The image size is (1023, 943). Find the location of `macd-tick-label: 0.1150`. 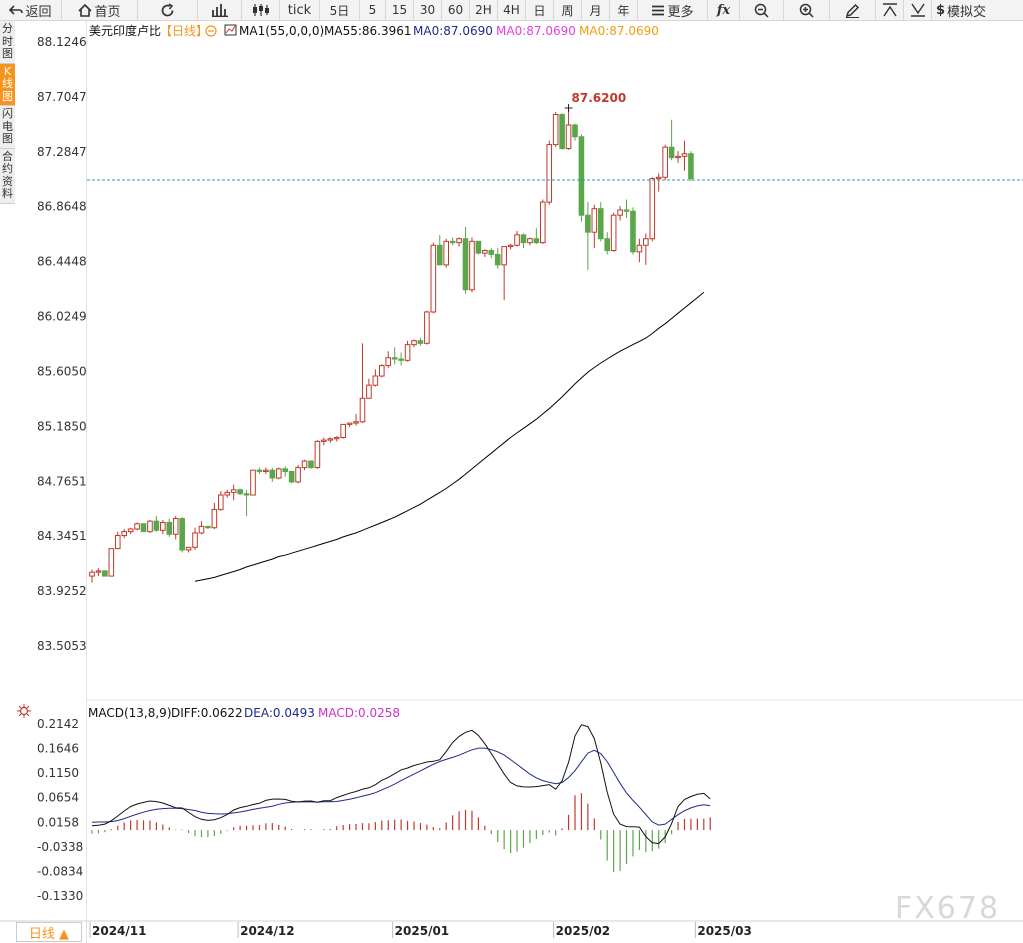

macd-tick-label: 0.1150 is located at coordinates (58, 773).